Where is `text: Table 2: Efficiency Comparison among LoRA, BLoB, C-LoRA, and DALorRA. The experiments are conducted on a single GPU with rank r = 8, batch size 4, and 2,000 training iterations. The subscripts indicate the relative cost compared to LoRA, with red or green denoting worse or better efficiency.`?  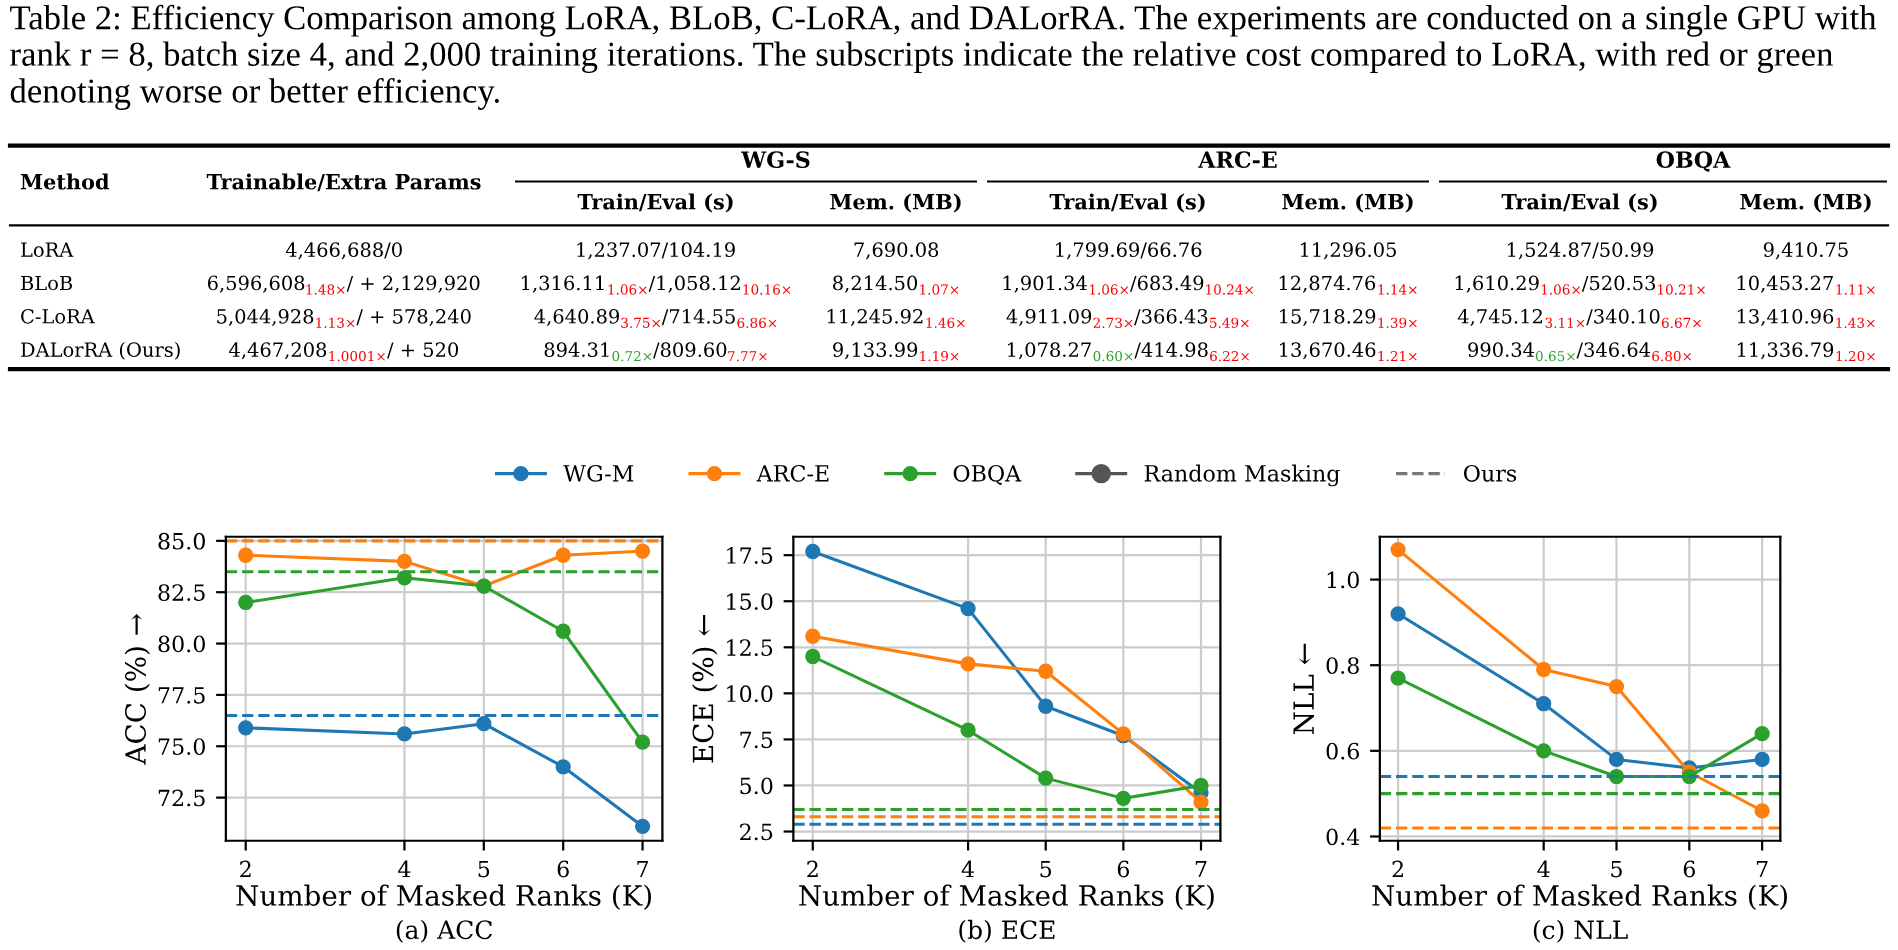
text: Table 2: Efficiency Comparison among LoRA, BLoB, C-LoRA, and DALorRA. The experiments are conducted on a single GPU with rank r = 8, batch size 4, and 2,000 training iterations. The subscripts indicate the relative cost compared to LoRA, with red or green denoting worse or better efficiency. is located at coordinates (943, 57).